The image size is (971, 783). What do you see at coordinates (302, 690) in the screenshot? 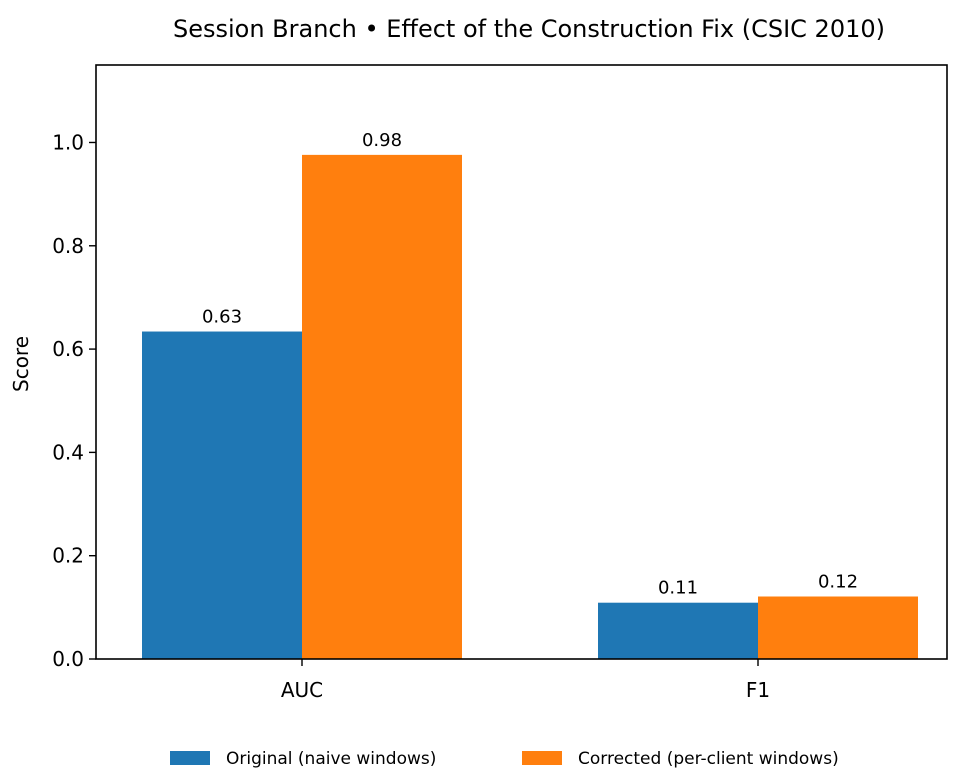
I see `x-tick-label: AUC` at bounding box center [302, 690].